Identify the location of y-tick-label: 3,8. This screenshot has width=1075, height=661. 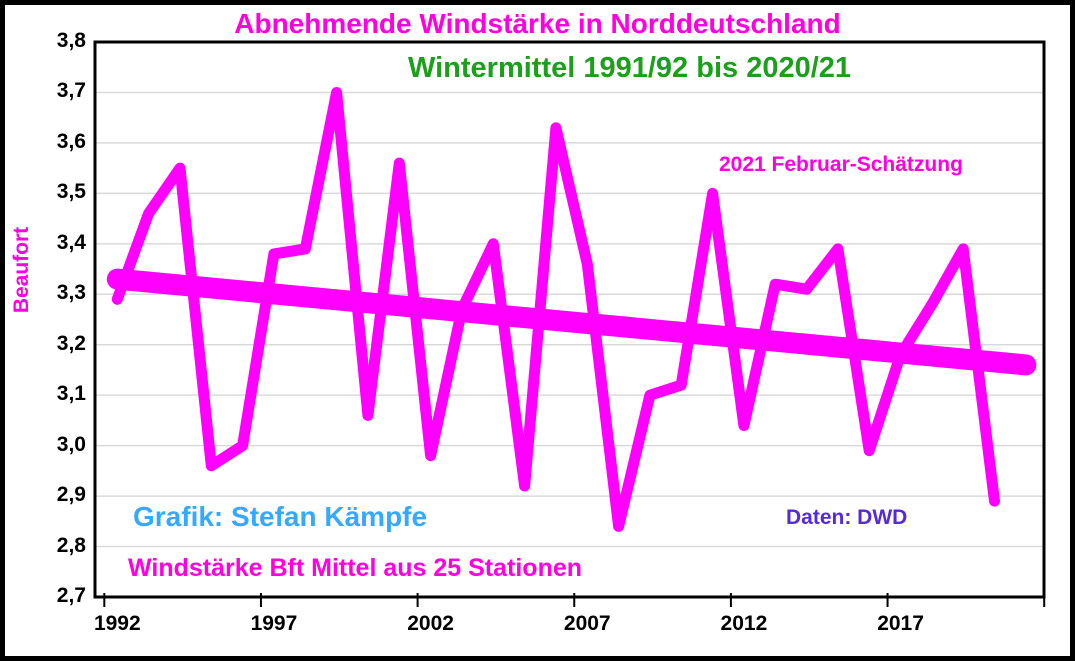
(71, 40).